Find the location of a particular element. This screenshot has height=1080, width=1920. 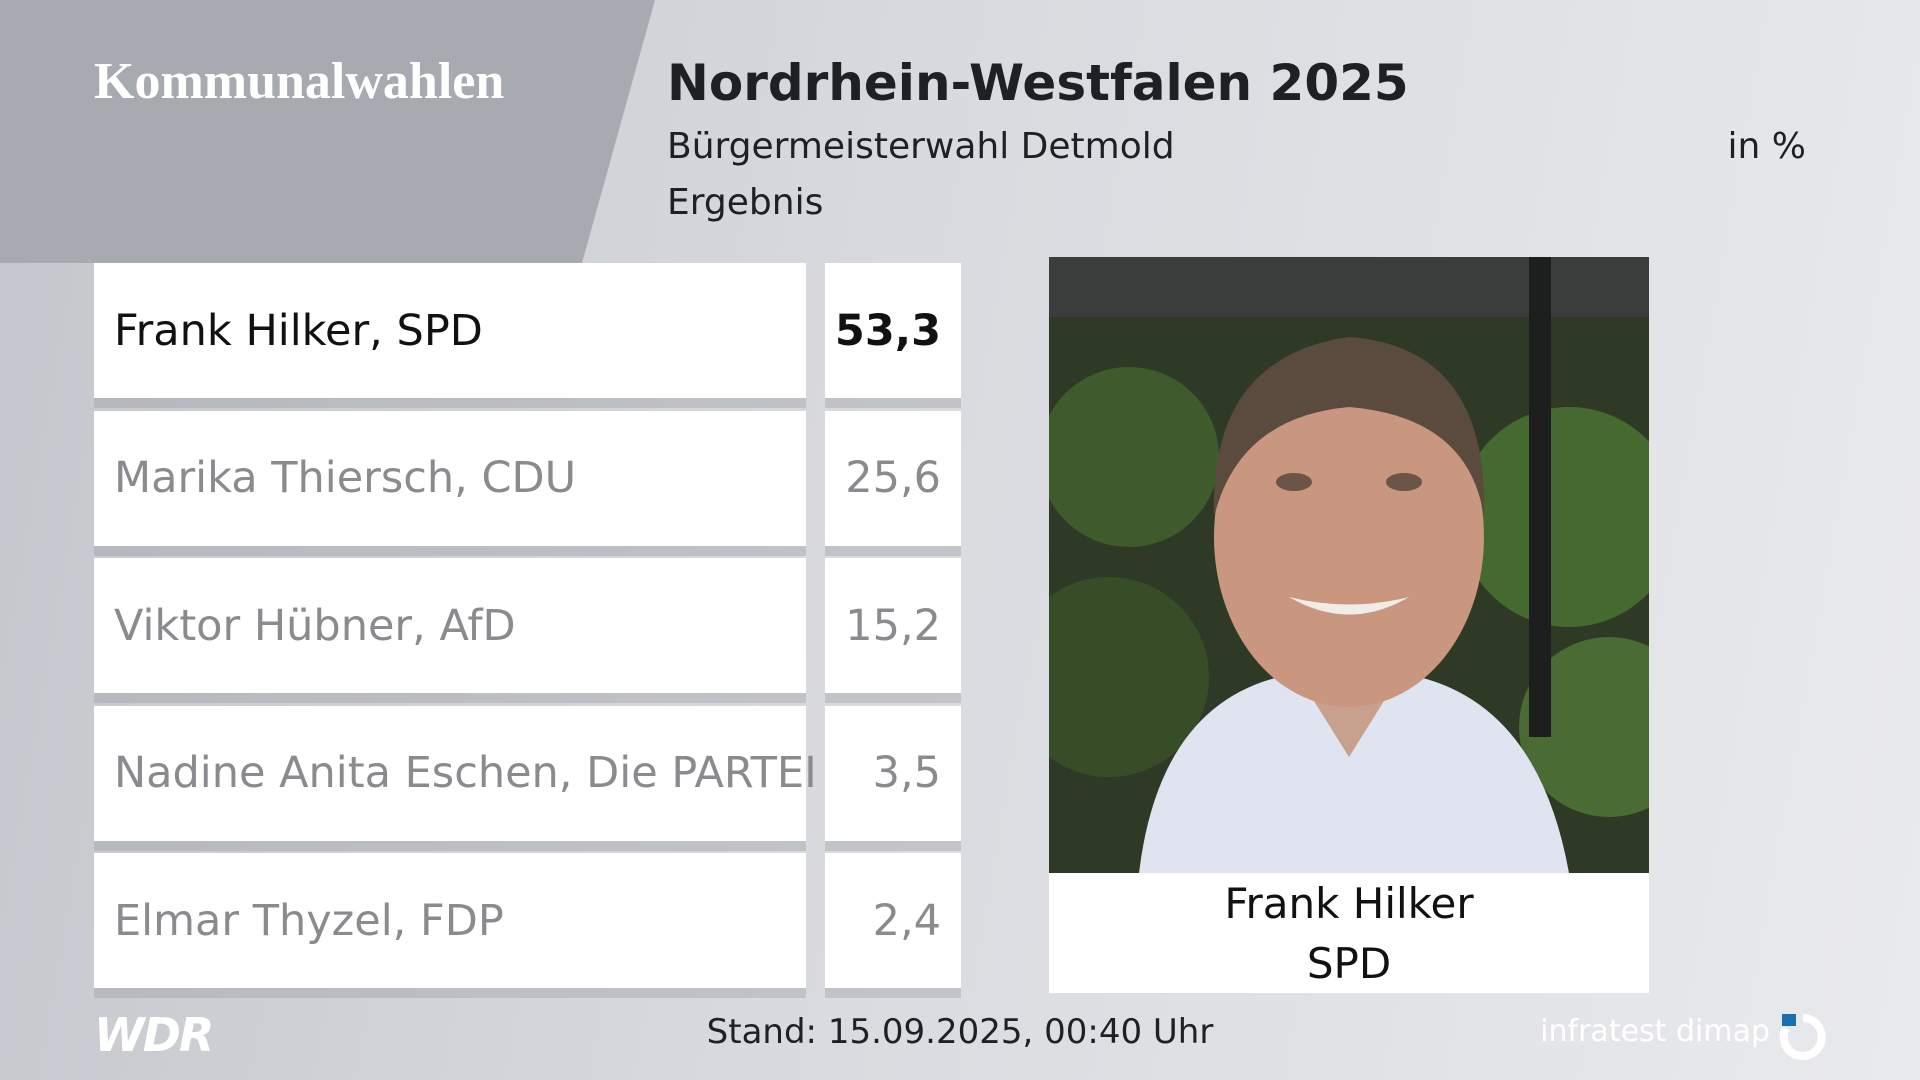

candidate-cell: Marika Thiersch, CDU is located at coordinates (450, 478).